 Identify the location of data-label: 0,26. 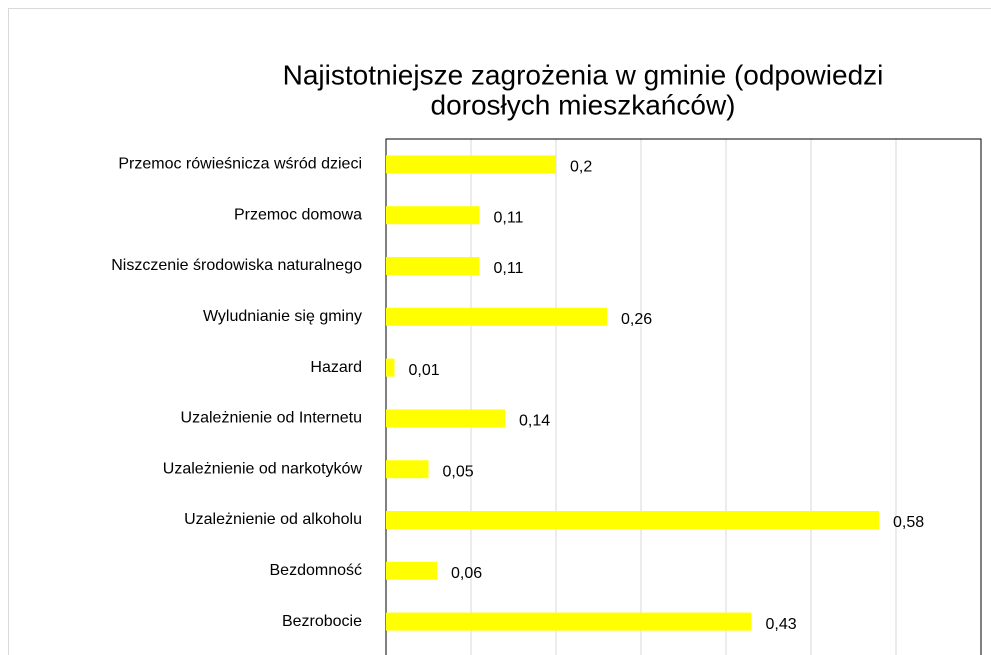
(636, 319).